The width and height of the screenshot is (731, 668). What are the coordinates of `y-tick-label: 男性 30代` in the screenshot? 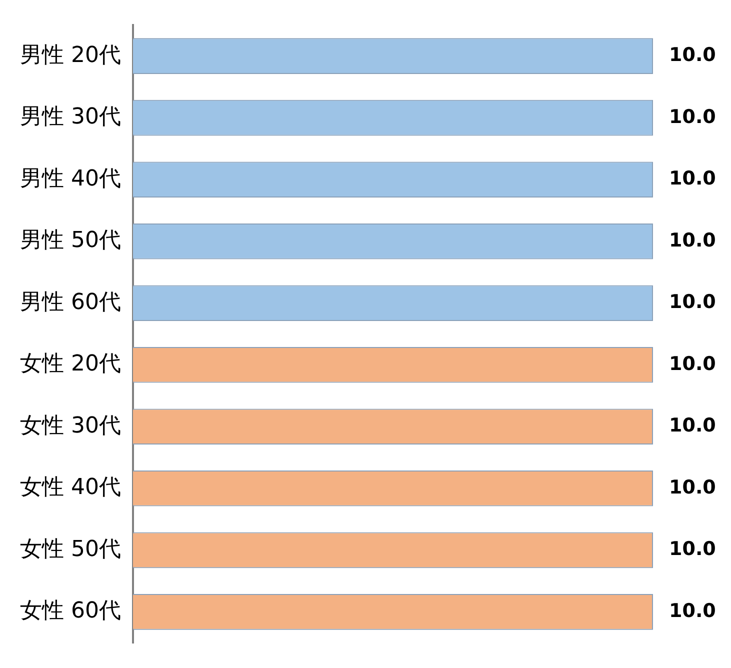 It's located at (70, 117).